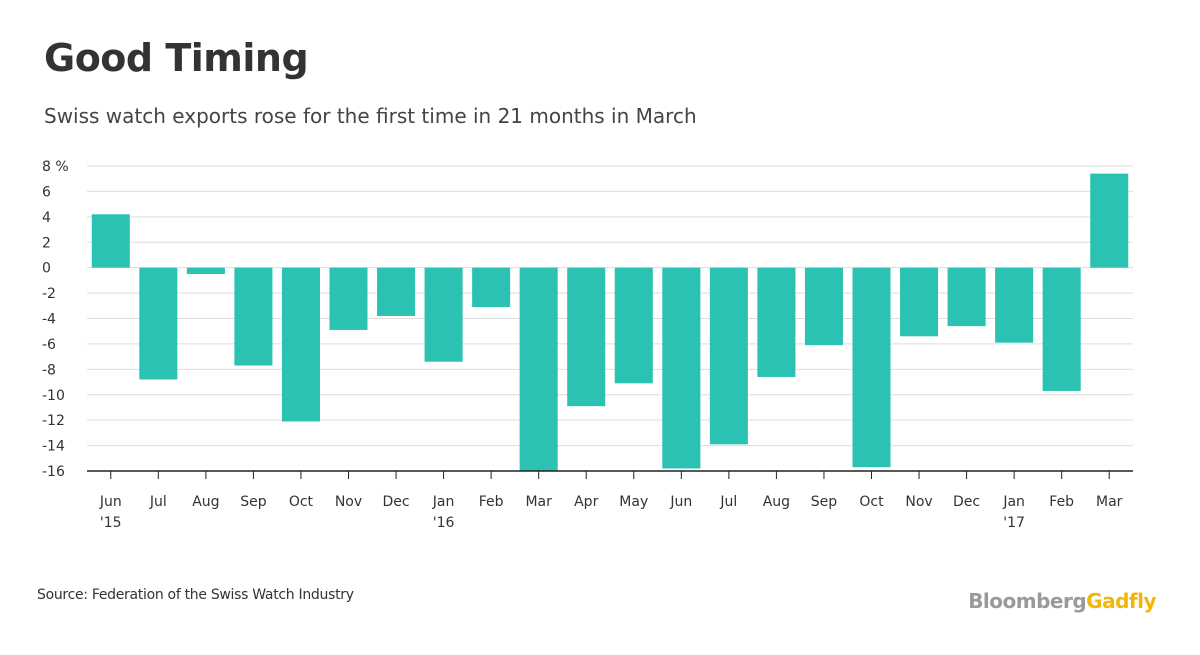 The height and width of the screenshot is (655, 1200). What do you see at coordinates (1014, 523) in the screenshot?
I see `x-year-label: '17` at bounding box center [1014, 523].